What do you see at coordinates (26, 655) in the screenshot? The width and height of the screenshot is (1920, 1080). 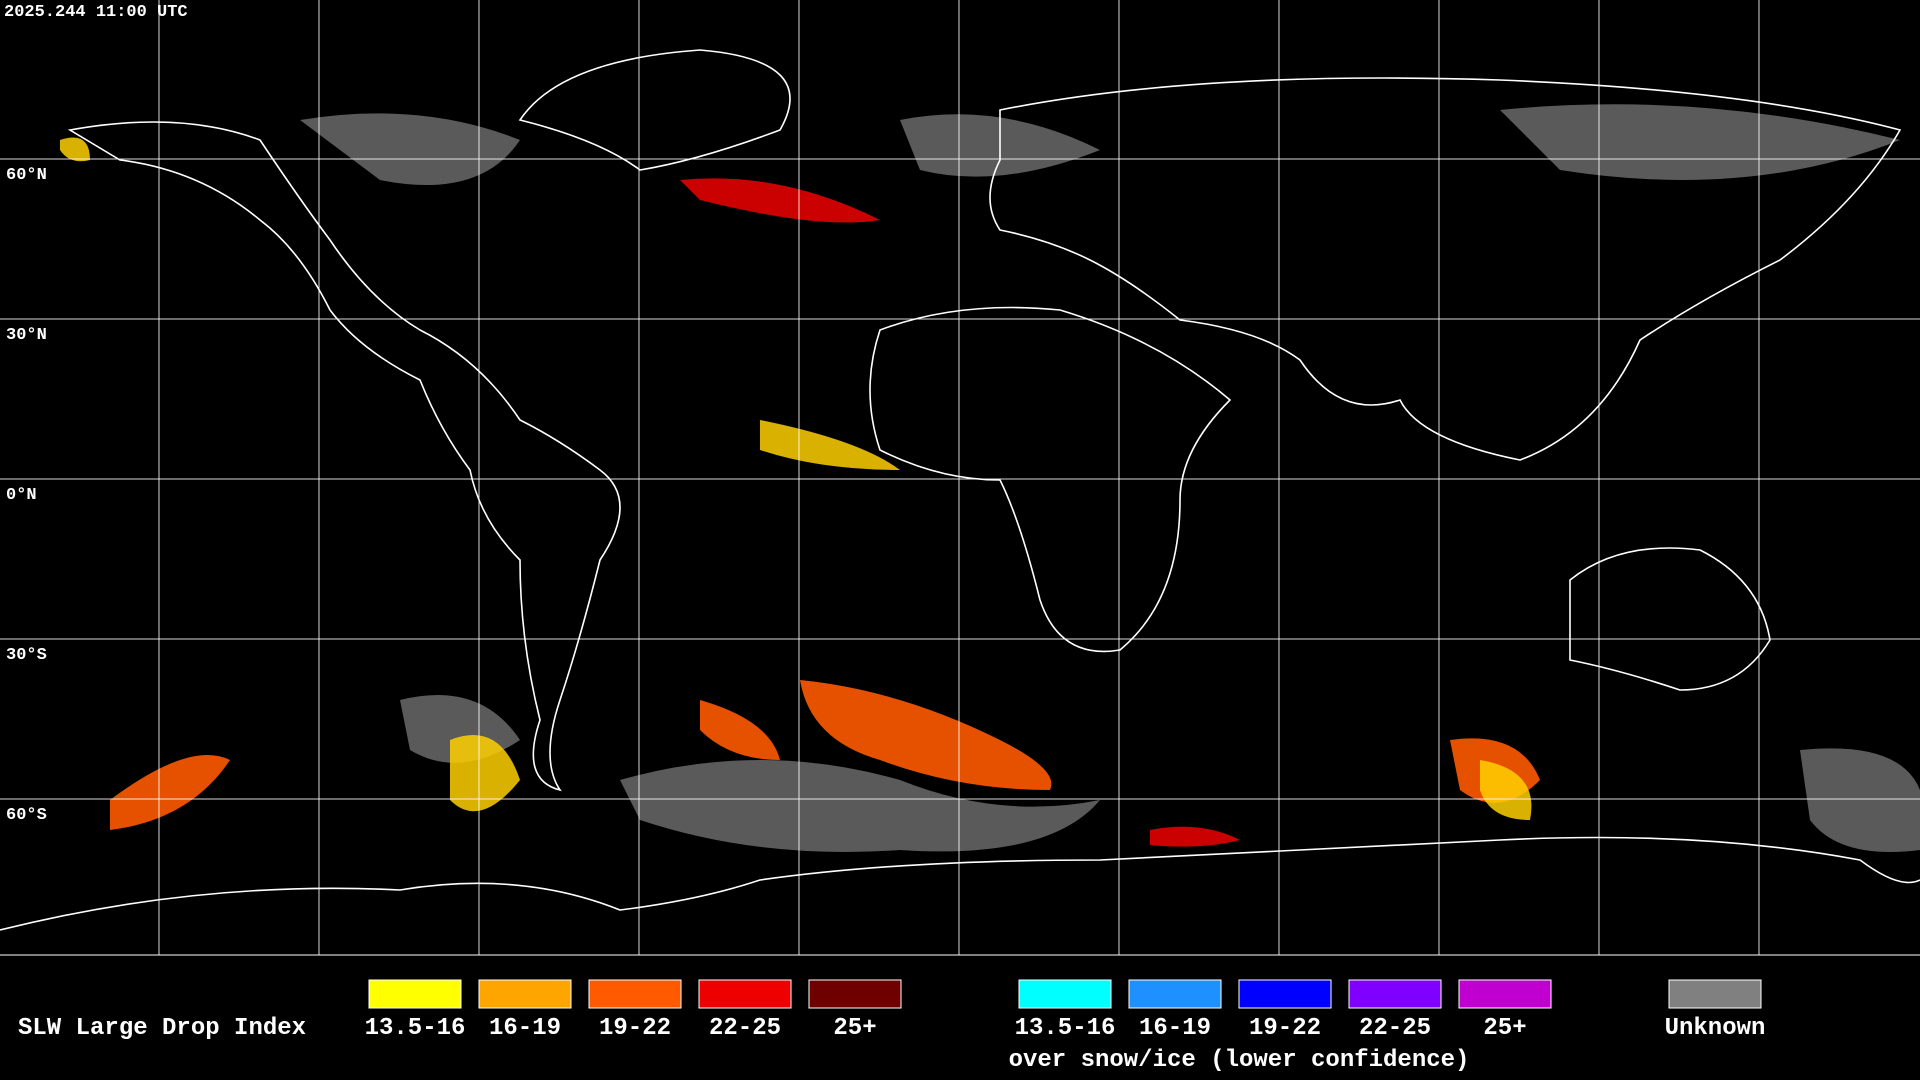 I see `latitude-label: 30°S` at bounding box center [26, 655].